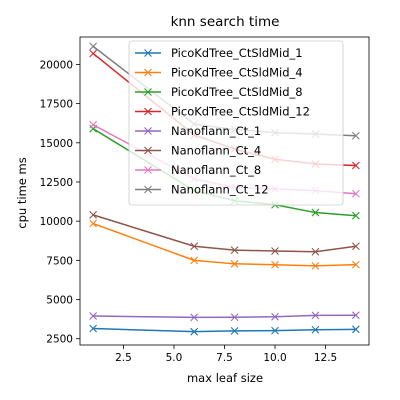 The image size is (400, 400). What do you see at coordinates (225, 22) in the screenshot?
I see `chart-title: knn search time` at bounding box center [225, 22].